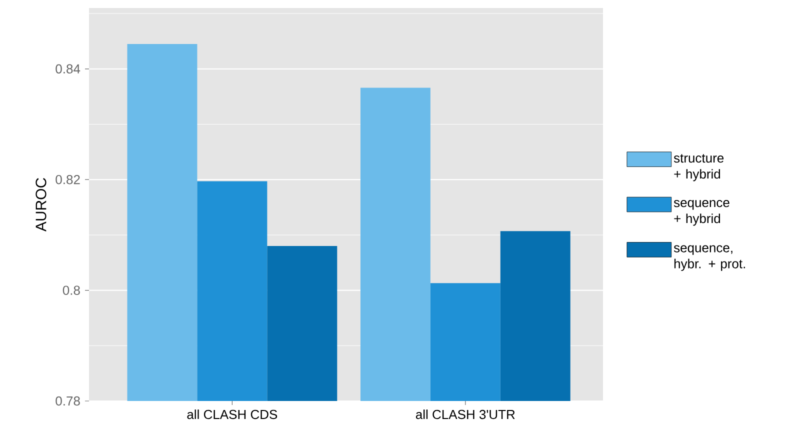 The image size is (790, 437). I want to click on y-tick-label: 0.8, so click(71, 290).